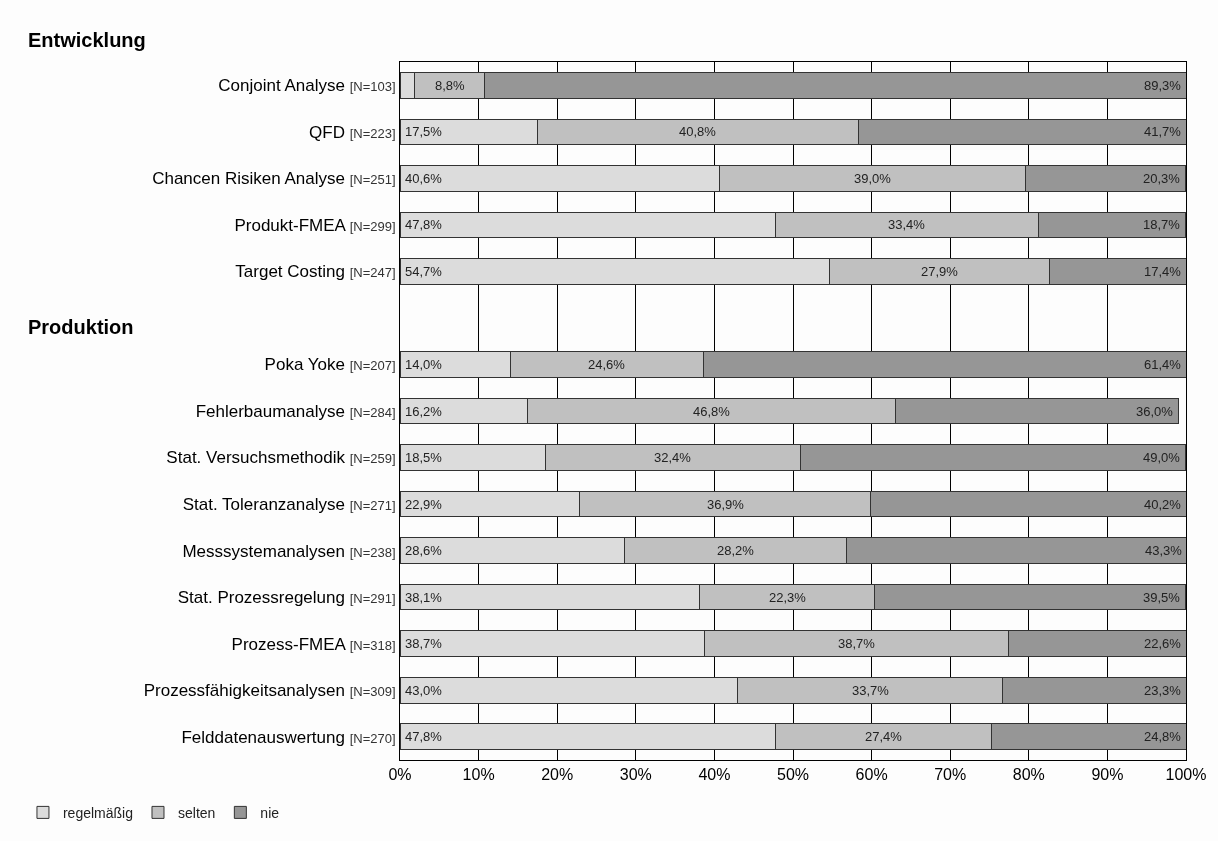  Describe the element at coordinates (270, 812) in the screenshot. I see `legend-label: nie` at that location.